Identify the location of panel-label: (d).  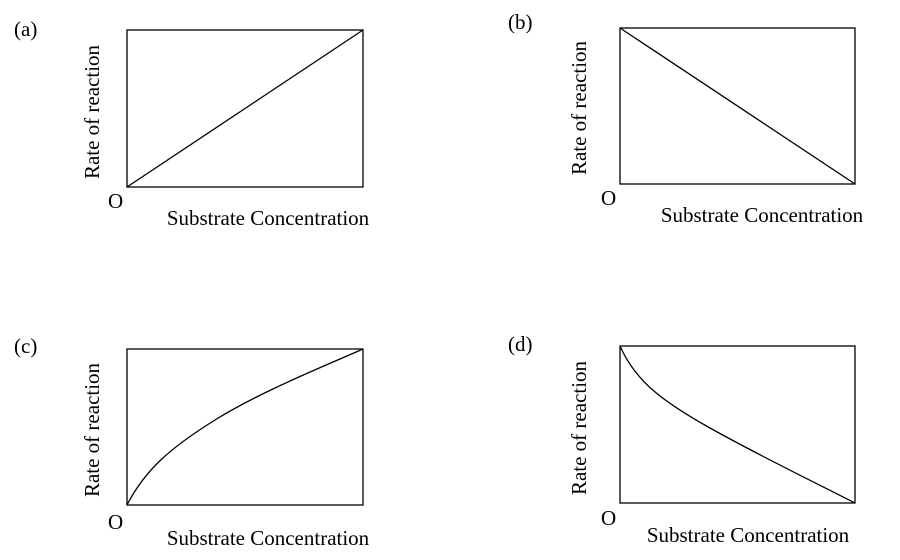
(520, 344).